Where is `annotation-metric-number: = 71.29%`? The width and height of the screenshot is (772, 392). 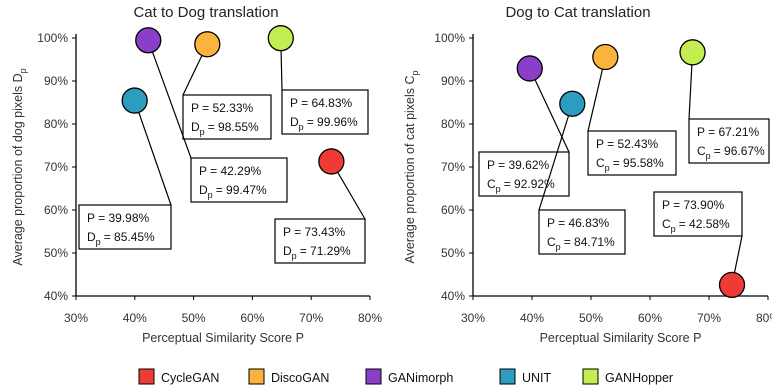 annotation-metric-number: = 71.29% is located at coordinates (325, 251).